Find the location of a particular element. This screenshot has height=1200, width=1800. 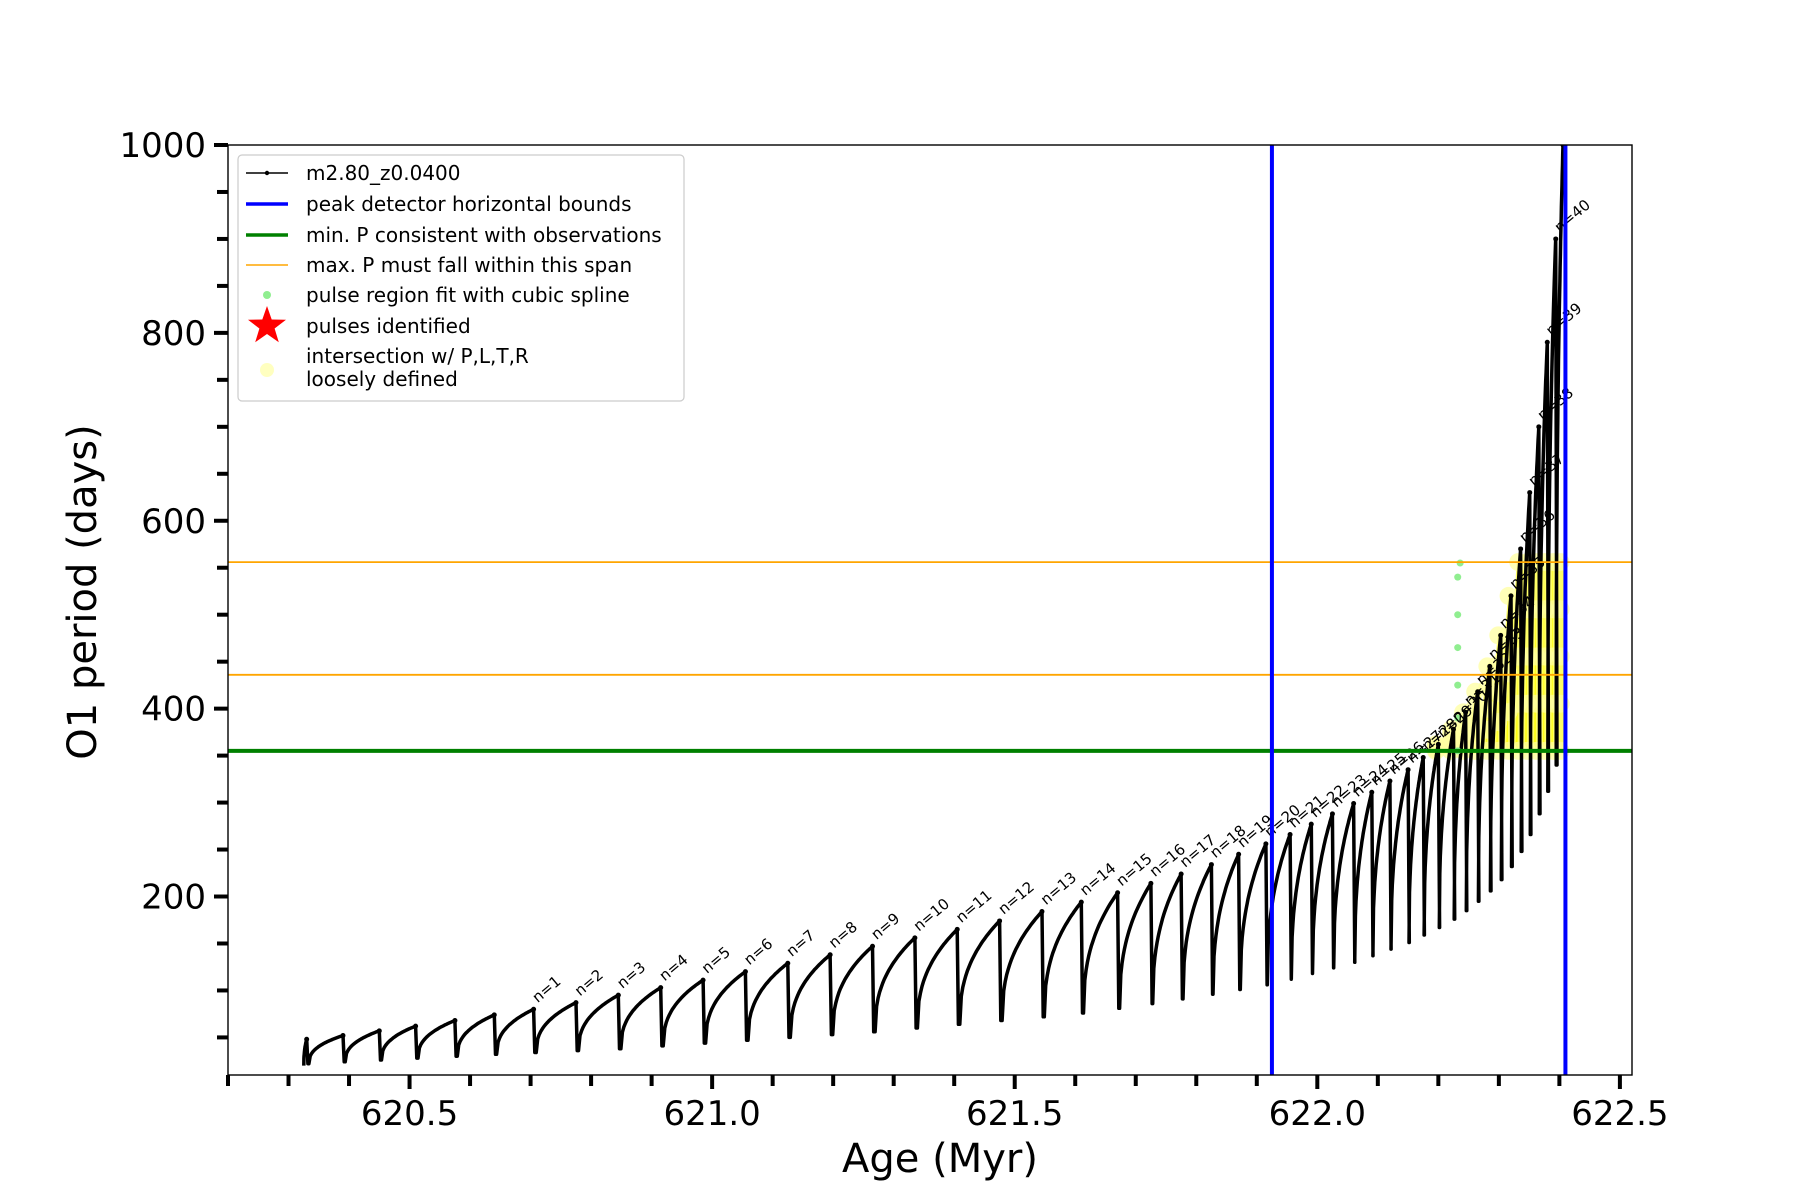

legend-label-line: pulse region fit with cubic spline is located at coordinates (468, 295).